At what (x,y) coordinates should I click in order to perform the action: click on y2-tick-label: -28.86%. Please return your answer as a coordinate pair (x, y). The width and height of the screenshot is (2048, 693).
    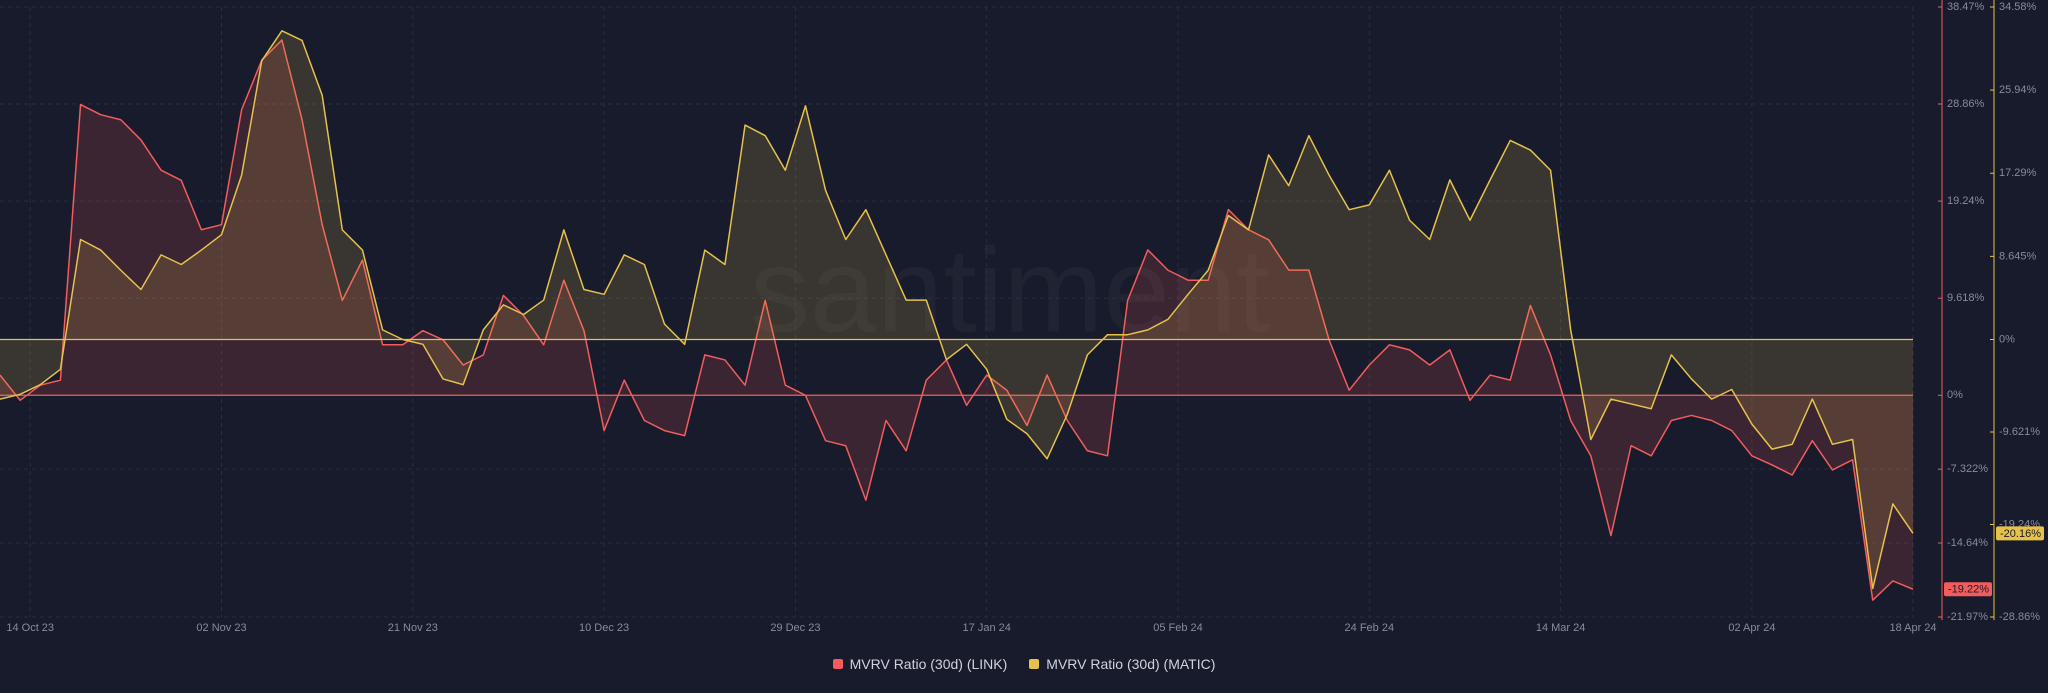
    Looking at the image, I should click on (2019, 617).